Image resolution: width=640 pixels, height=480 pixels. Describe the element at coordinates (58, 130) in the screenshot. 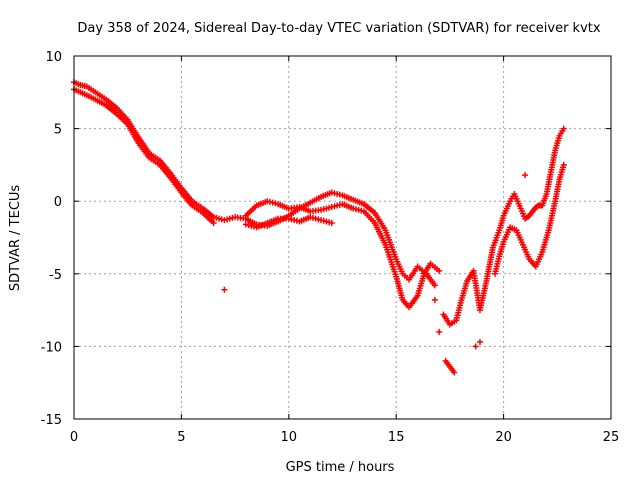

I see `y-tick-label: 5` at that location.